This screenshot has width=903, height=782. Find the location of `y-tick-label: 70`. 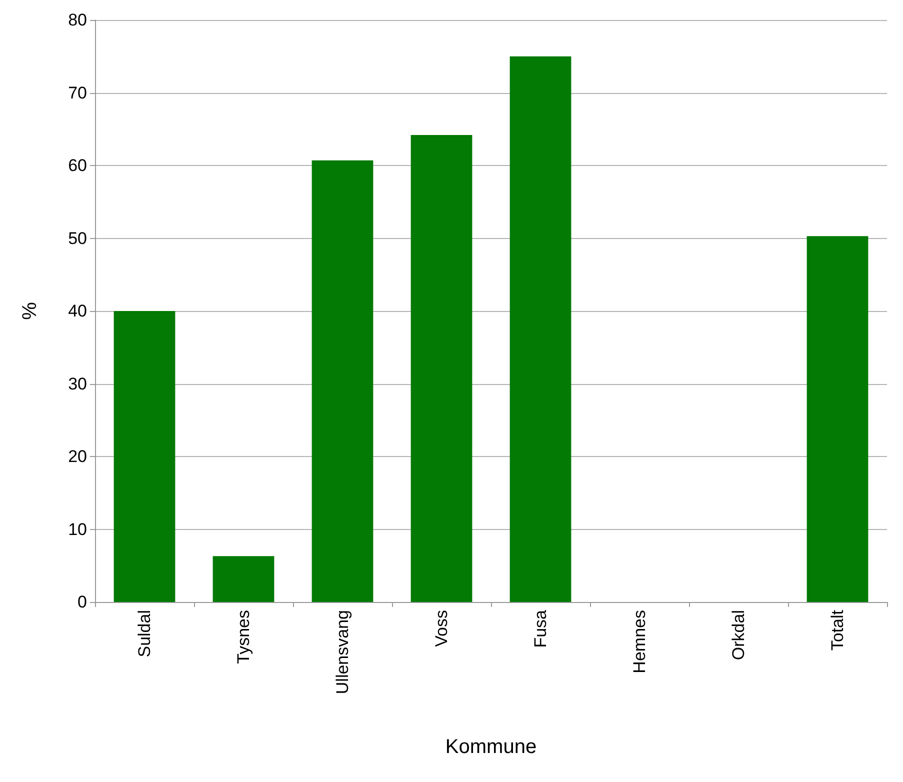

y-tick-label: 70 is located at coordinates (77, 92).